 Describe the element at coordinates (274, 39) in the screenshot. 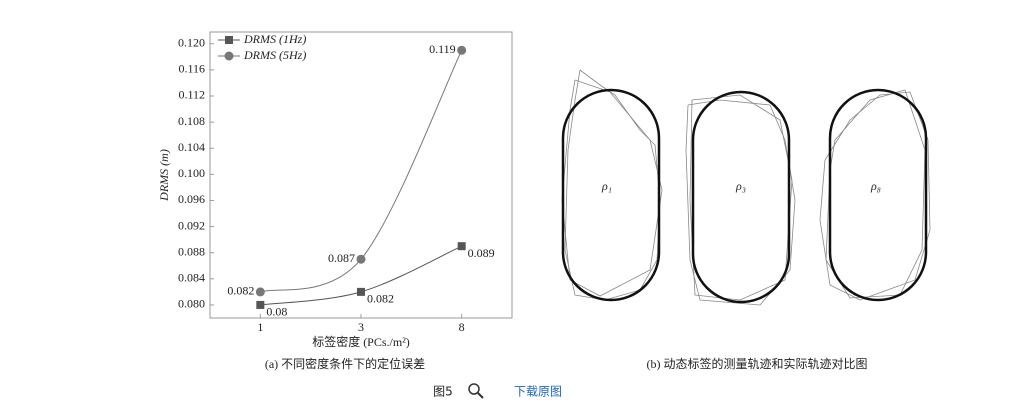

I see `legend-label: DRMS (1Hz)` at that location.